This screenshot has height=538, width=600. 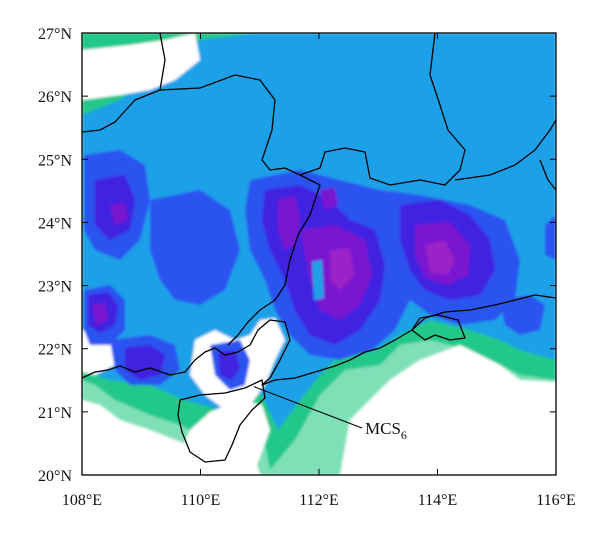 What do you see at coordinates (55, 160) in the screenshot?
I see `y-tick-label: 25°N` at bounding box center [55, 160].